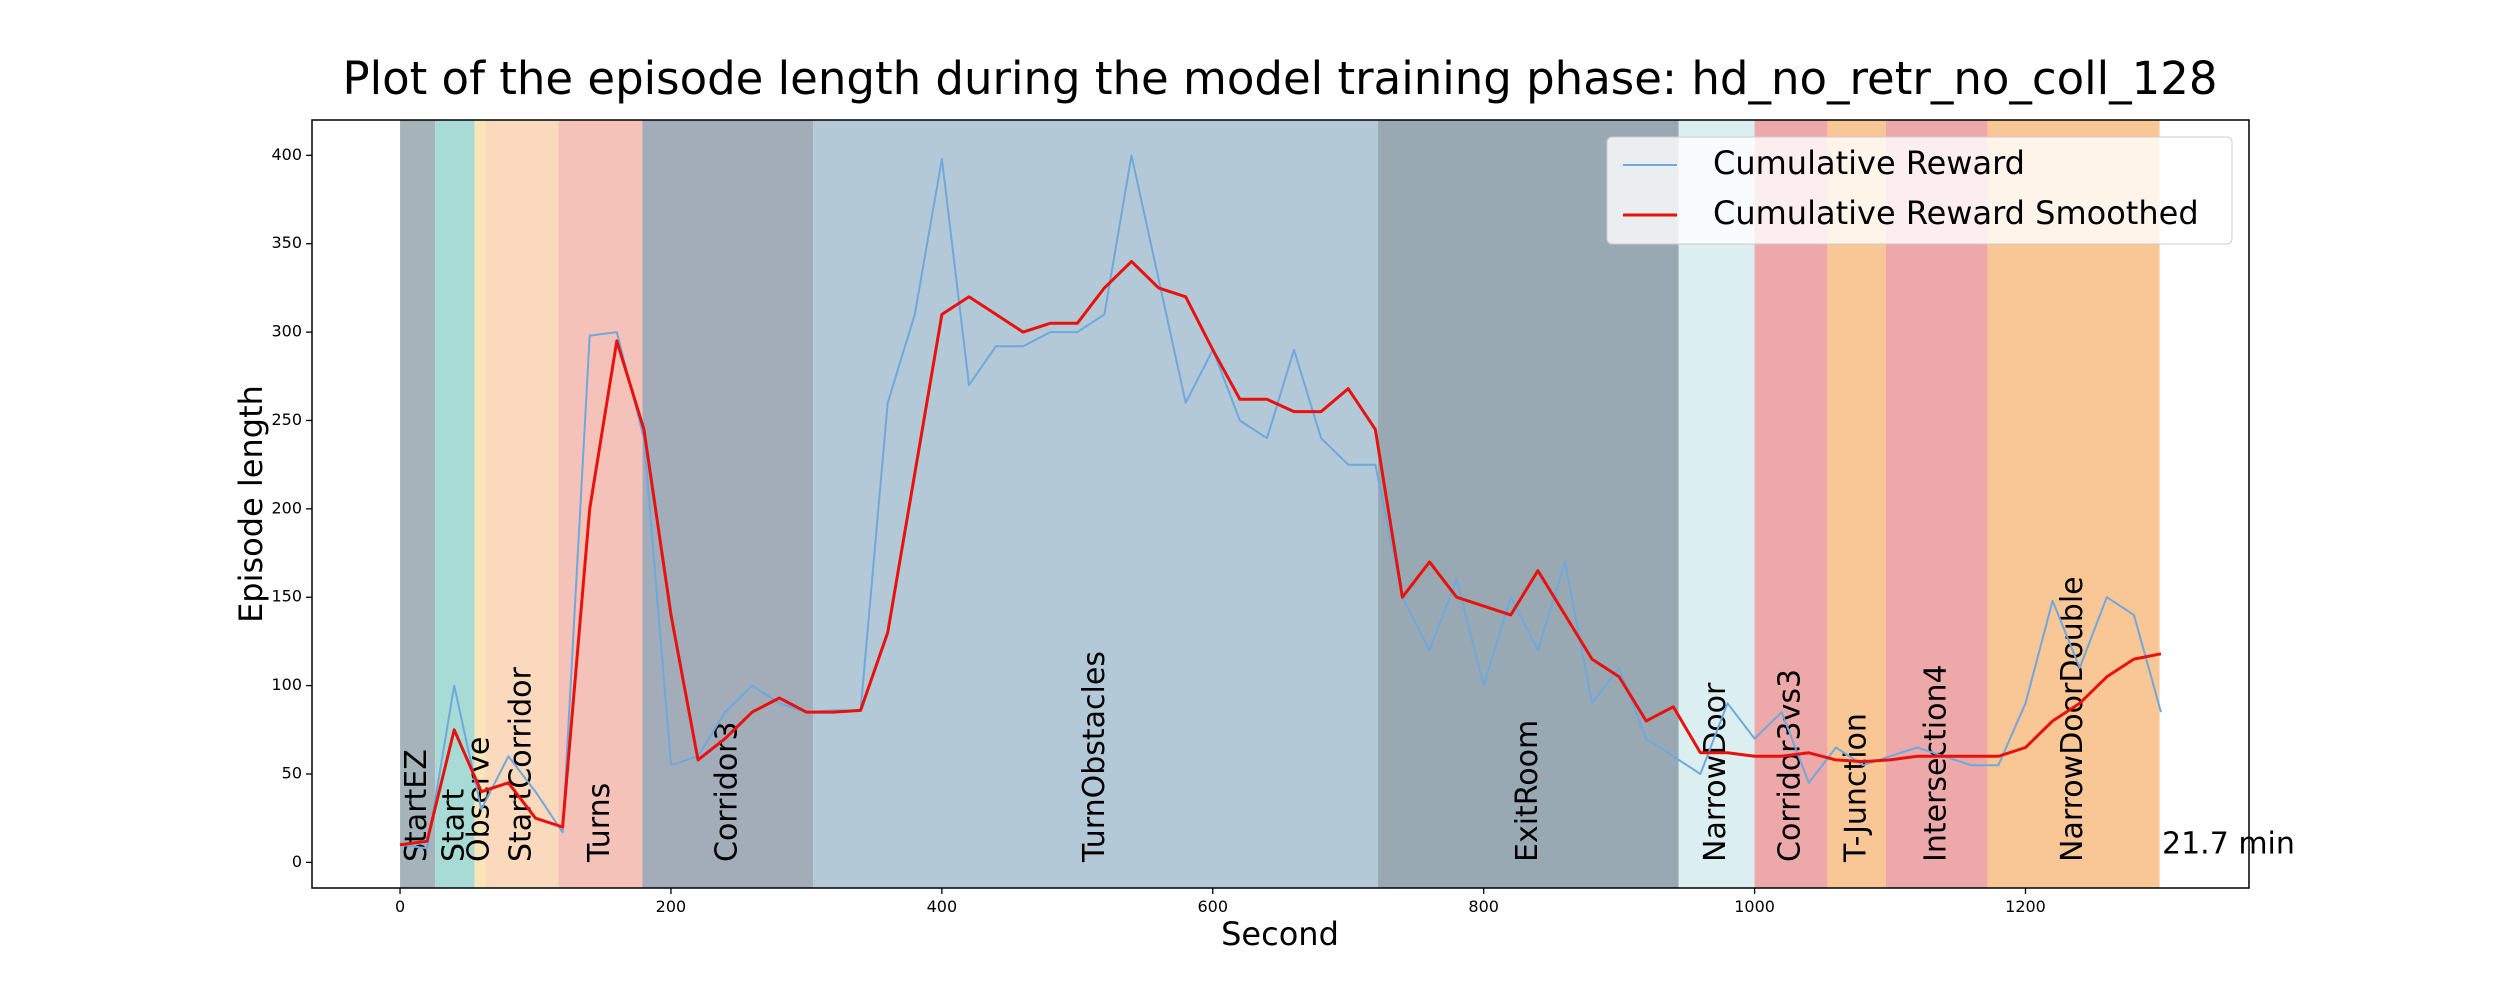 The width and height of the screenshot is (2500, 1004). What do you see at coordinates (726, 791) in the screenshot?
I see `region-label: Corridor3` at bounding box center [726, 791].